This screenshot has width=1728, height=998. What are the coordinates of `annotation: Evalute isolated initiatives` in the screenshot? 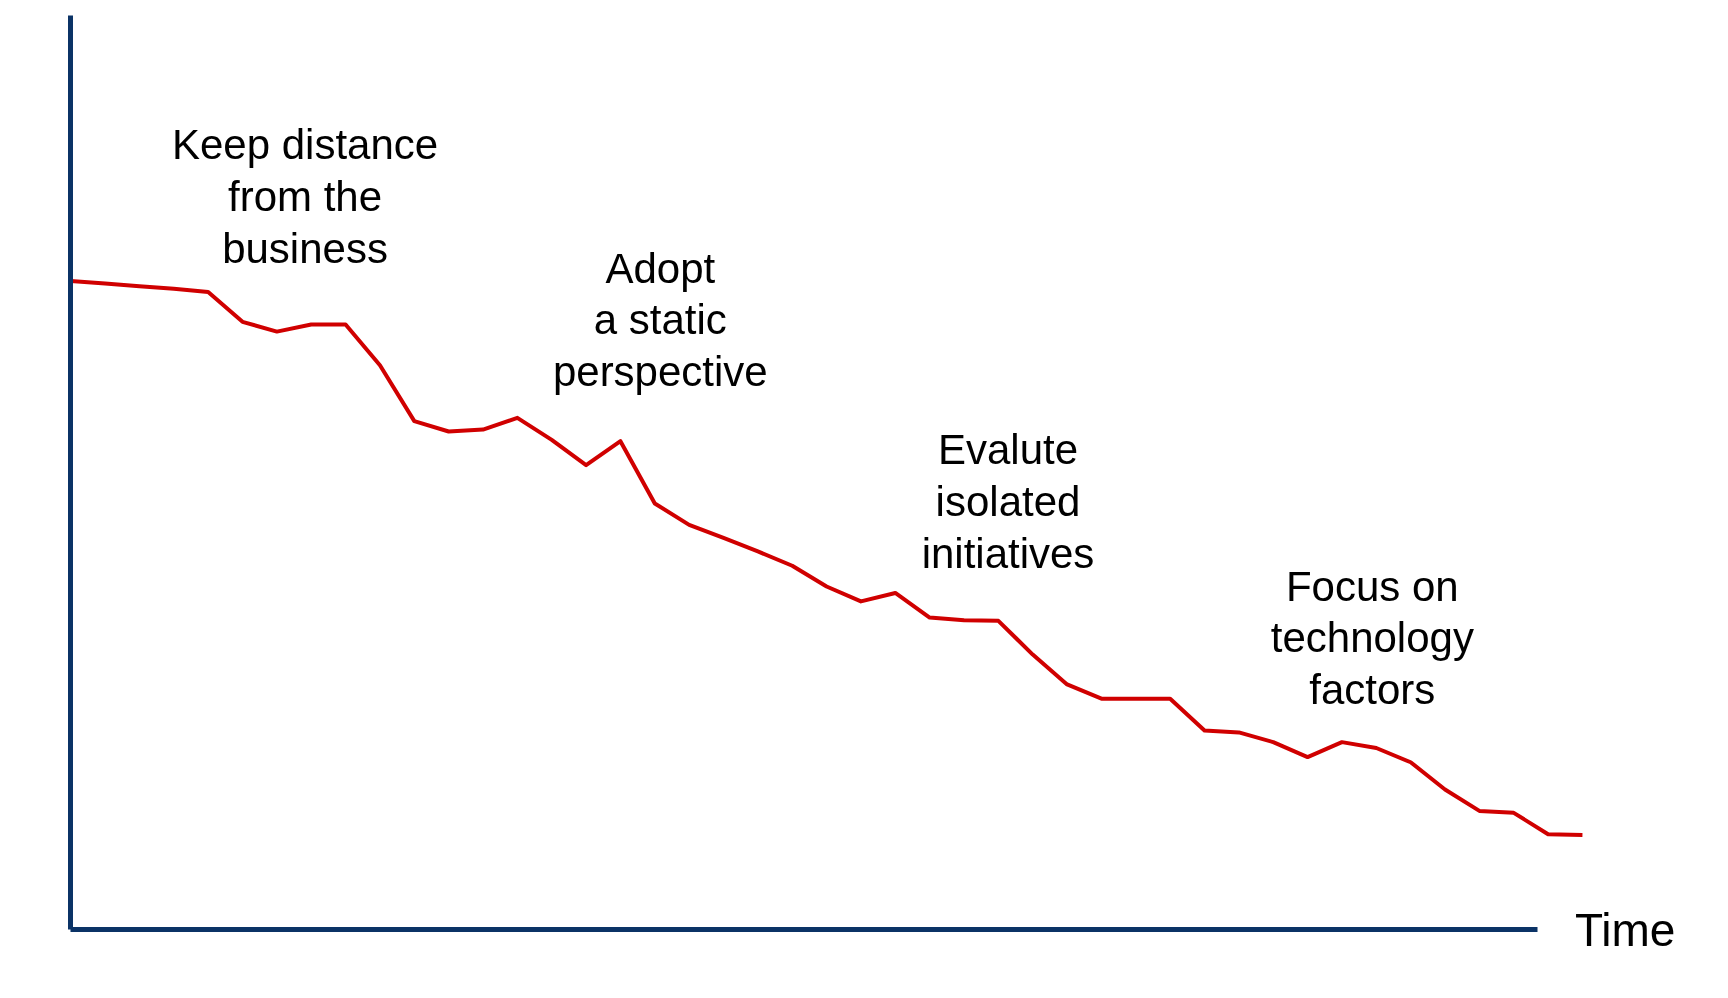 It's located at (1008, 501).